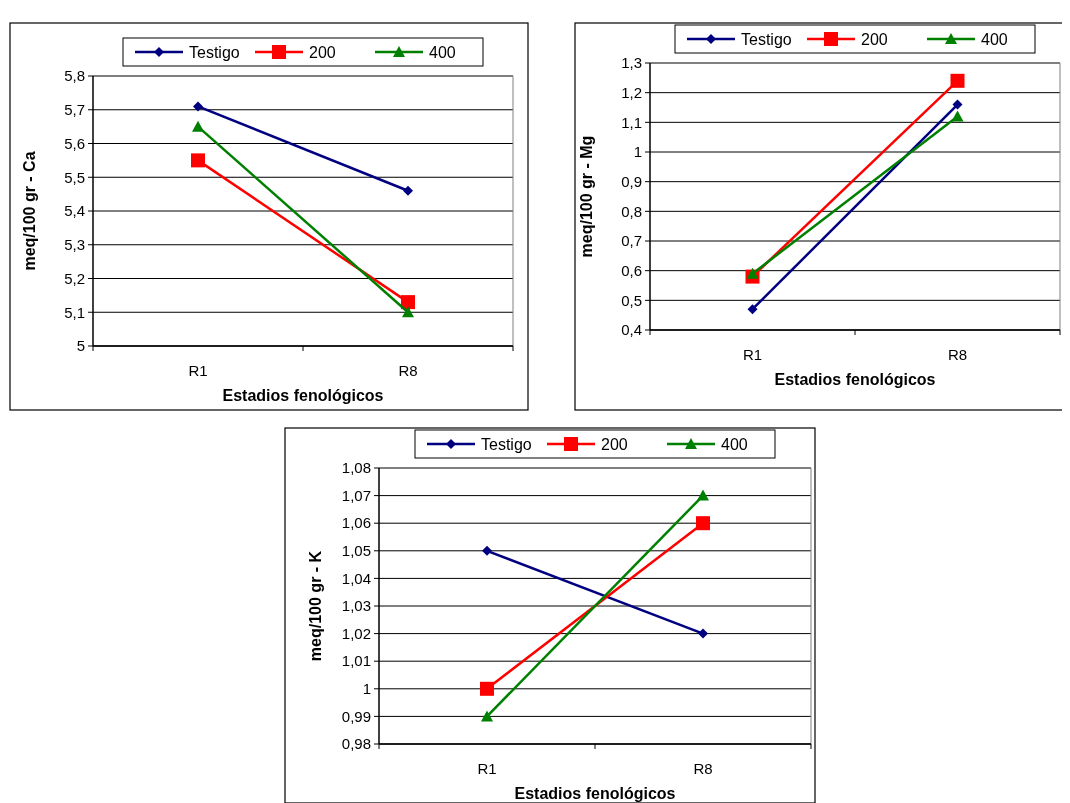 The image size is (1070, 803). I want to click on y-tick-label: 5,1, so click(74, 312).